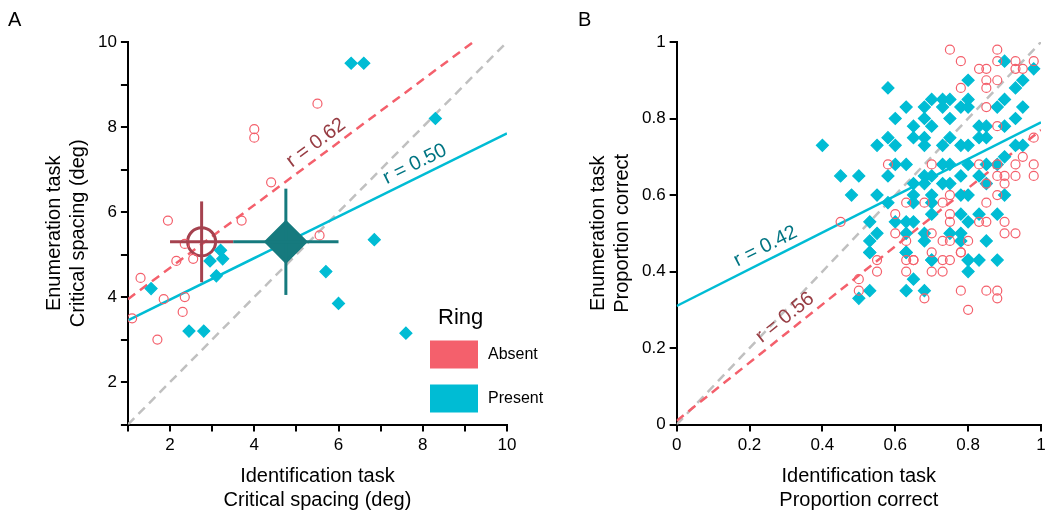 This screenshot has width=1057, height=518. Describe the element at coordinates (1041, 445) in the screenshot. I see `x-tick-label: 1` at that location.